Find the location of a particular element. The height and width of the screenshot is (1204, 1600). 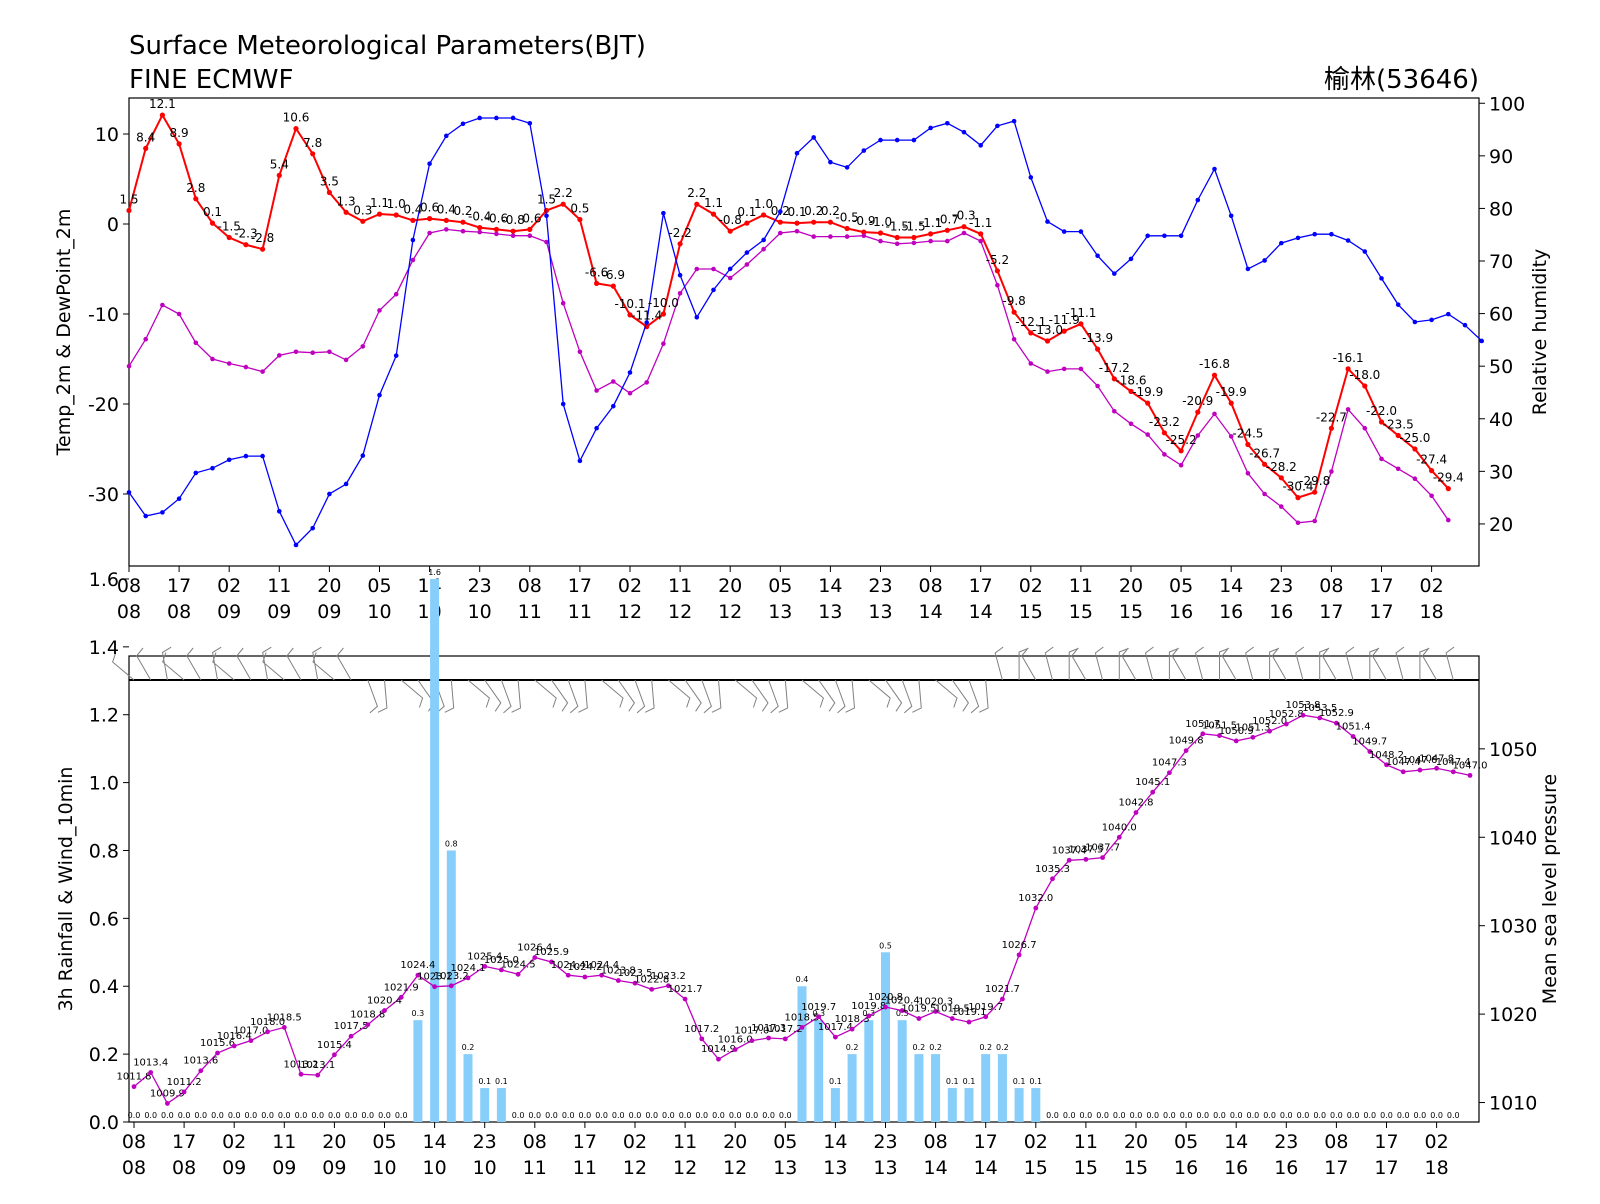

temp-data-label: -0.6 is located at coordinates (529, 218).